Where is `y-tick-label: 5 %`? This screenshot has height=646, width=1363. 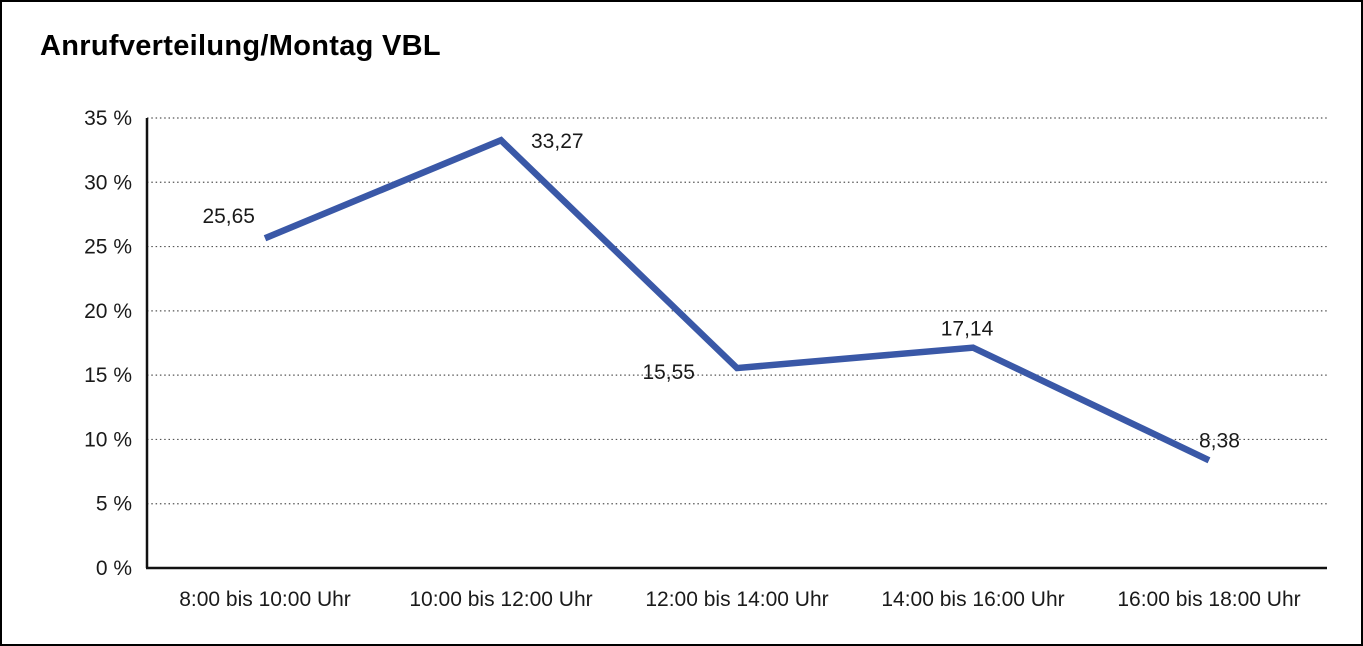 y-tick-label: 5 % is located at coordinates (114, 504).